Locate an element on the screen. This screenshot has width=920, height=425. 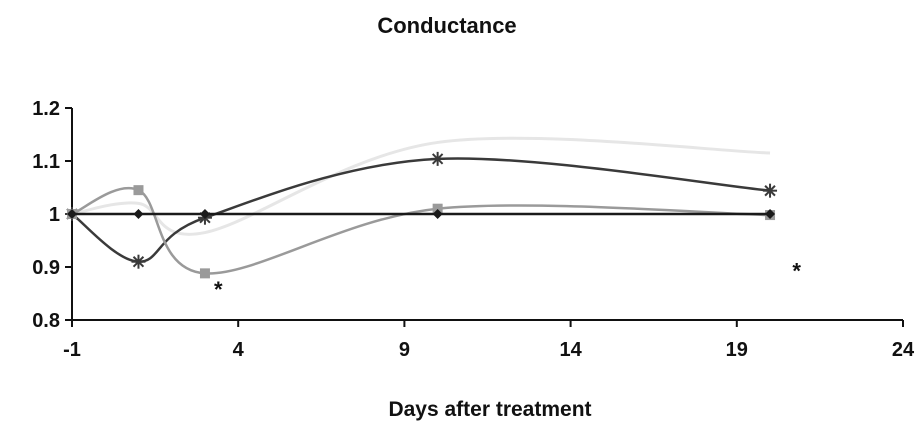
x-tick-label: 24 is located at coordinates (903, 350).